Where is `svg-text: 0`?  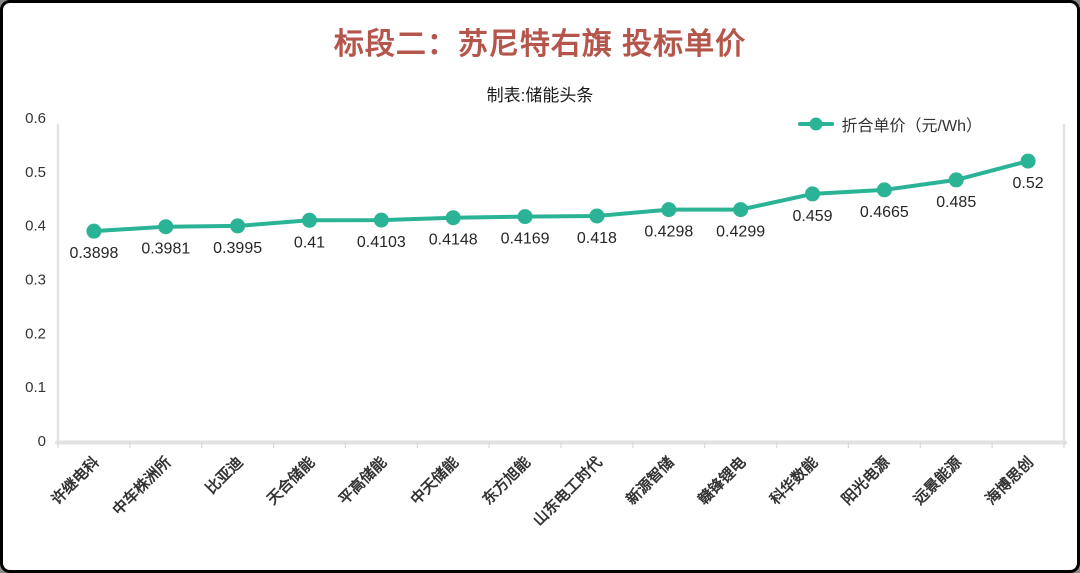 svg-text: 0 is located at coordinates (42, 441).